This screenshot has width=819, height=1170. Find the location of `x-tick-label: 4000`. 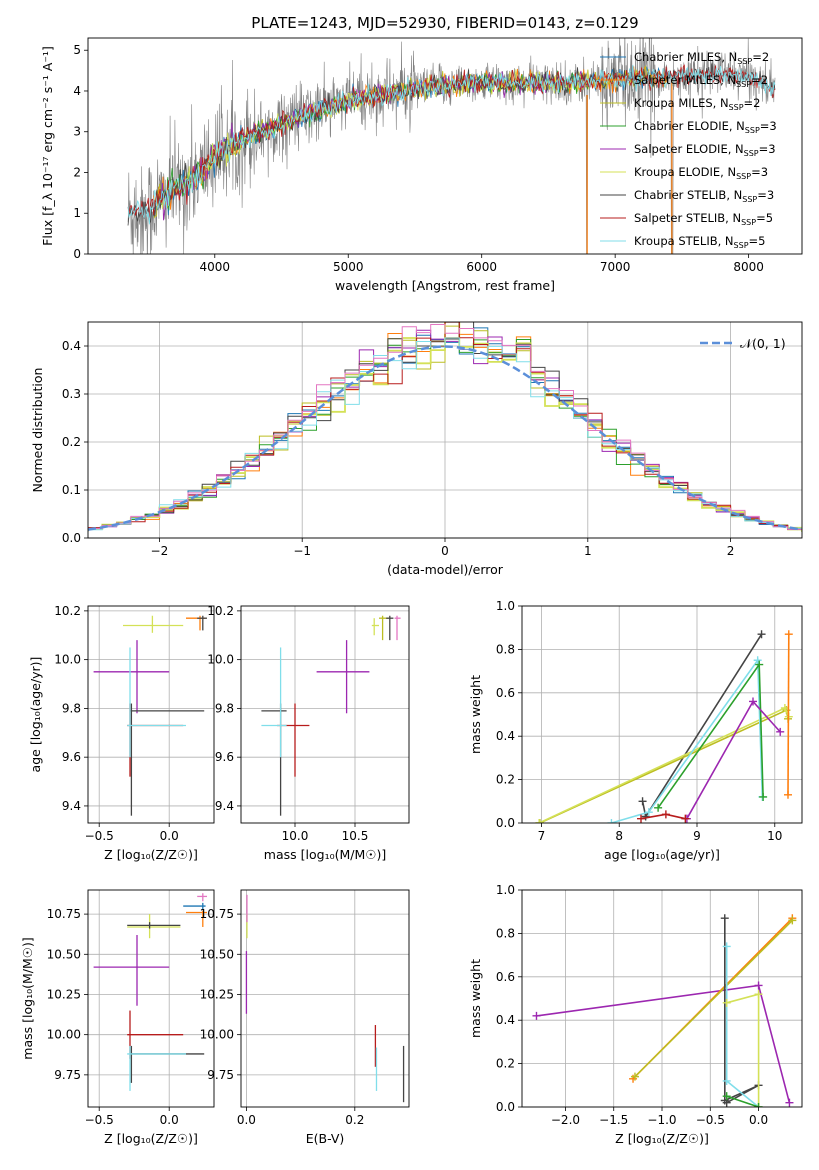

x-tick-label: 4000 is located at coordinates (215, 267).